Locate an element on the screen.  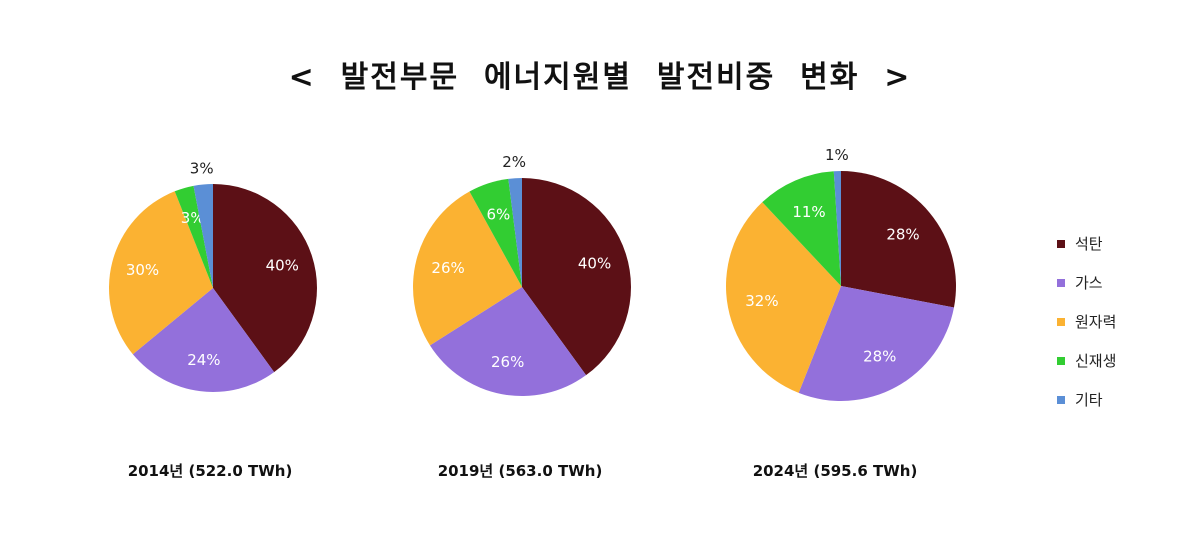
legend-item-coal: 석탄 is located at coordinates (1086, 243).